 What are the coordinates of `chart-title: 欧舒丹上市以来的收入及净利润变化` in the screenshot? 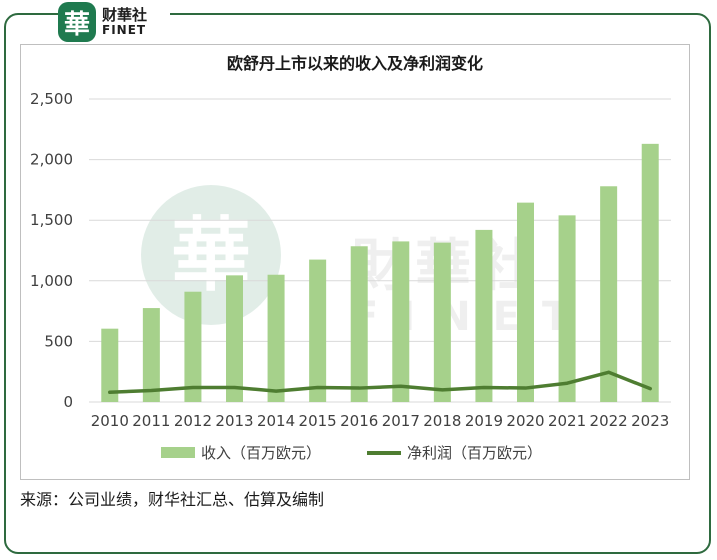 It's located at (355, 63).